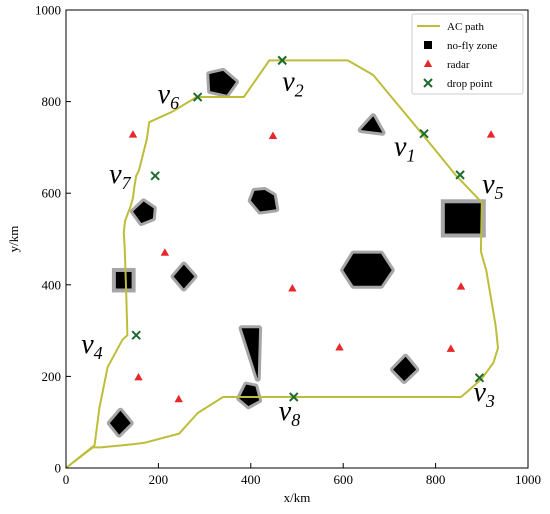 This screenshot has height=514, width=550. I want to click on x-tick-label: 800, so click(436, 479).